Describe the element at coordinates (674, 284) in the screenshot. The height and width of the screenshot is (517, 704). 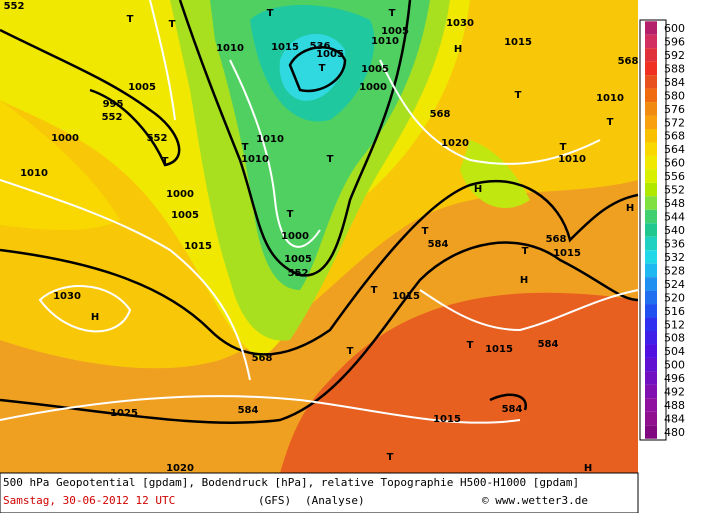
I see `legend-label: 524` at that location.